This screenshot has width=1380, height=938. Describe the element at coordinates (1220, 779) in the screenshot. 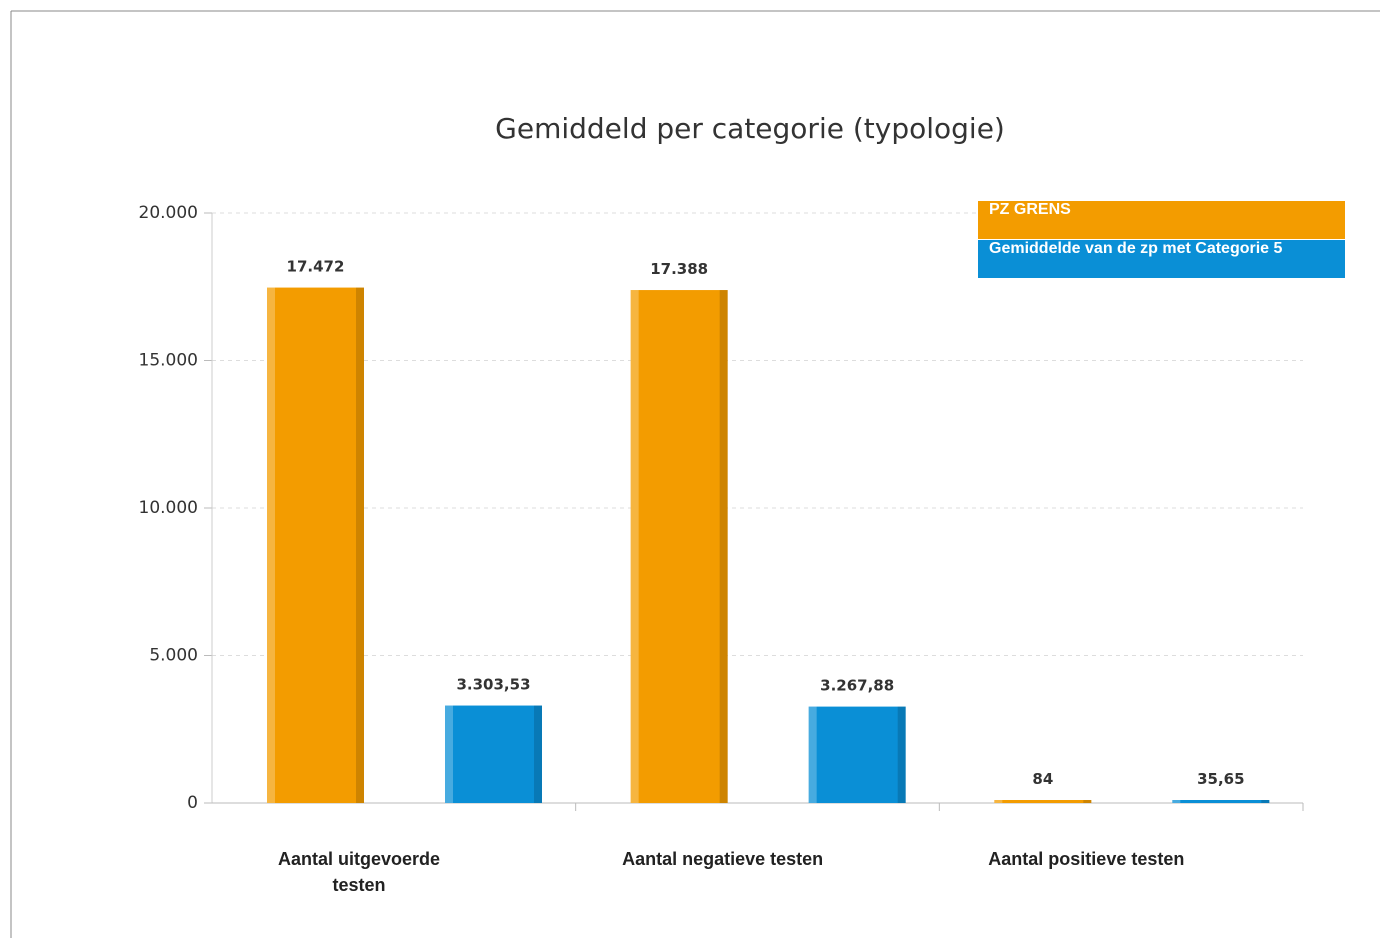

I see `data-label: 35,65` at that location.